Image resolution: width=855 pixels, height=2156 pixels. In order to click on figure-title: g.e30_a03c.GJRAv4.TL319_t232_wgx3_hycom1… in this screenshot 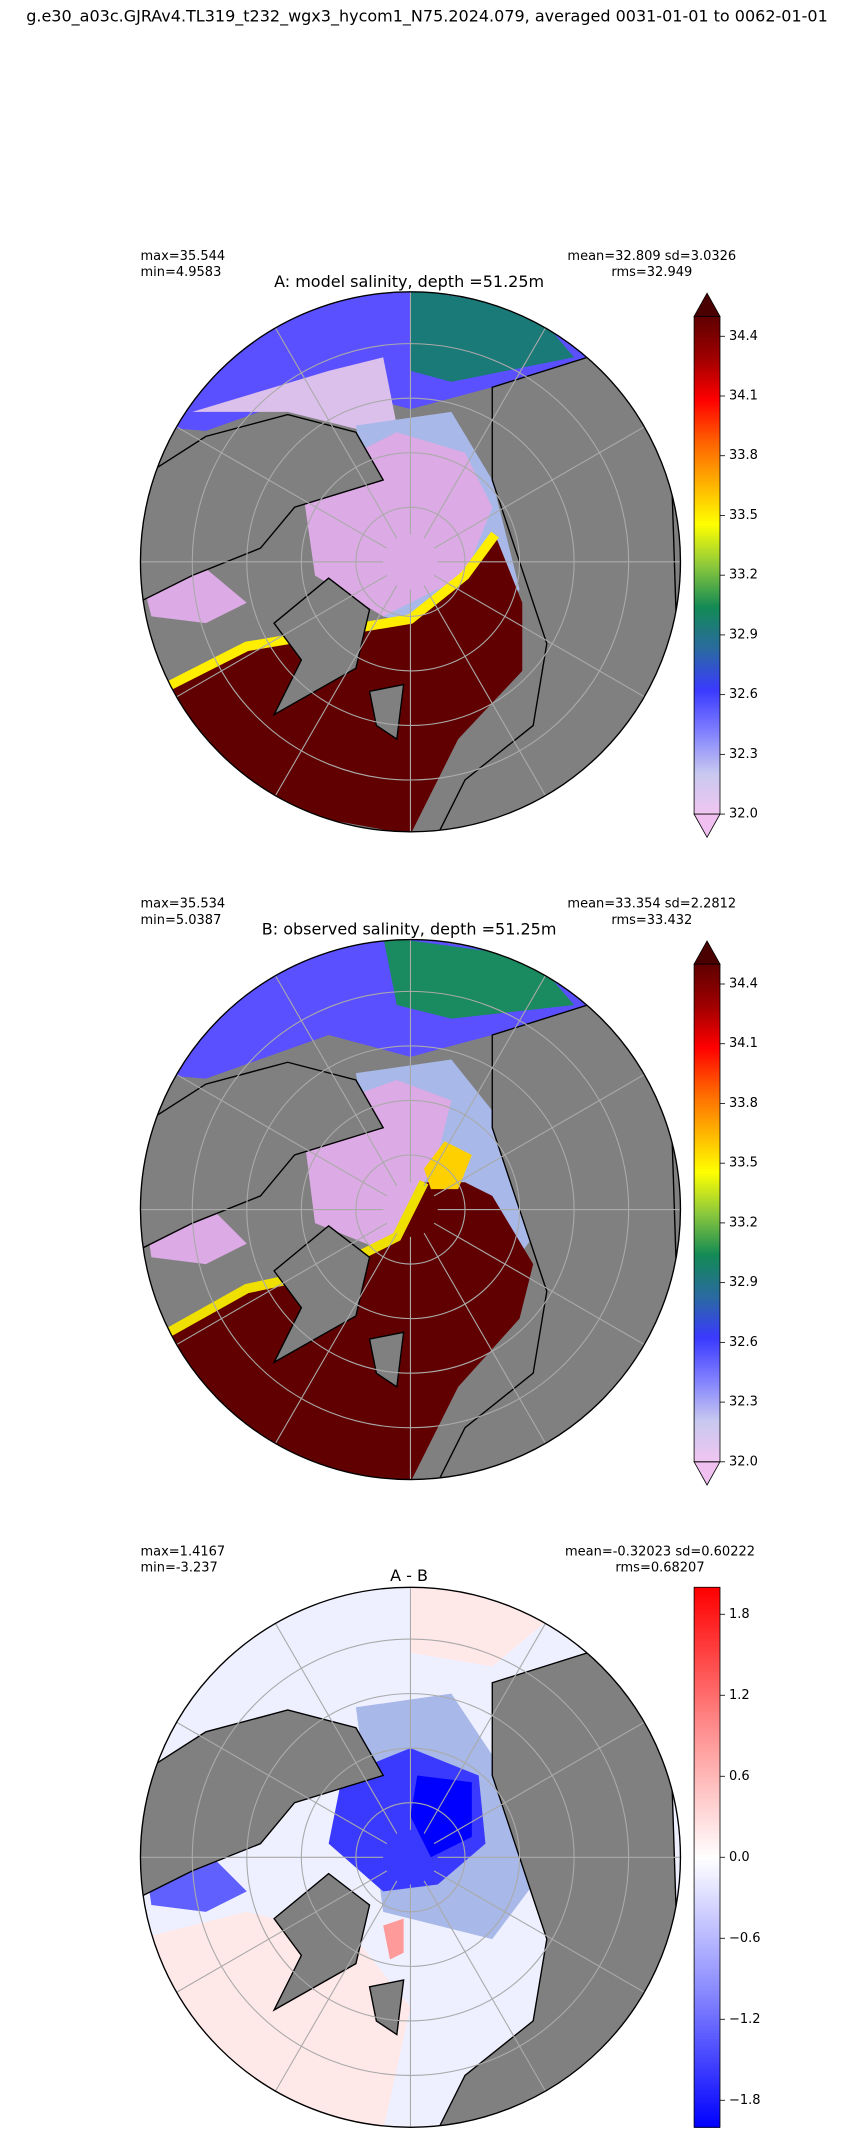, I will do `click(427, 17)`.